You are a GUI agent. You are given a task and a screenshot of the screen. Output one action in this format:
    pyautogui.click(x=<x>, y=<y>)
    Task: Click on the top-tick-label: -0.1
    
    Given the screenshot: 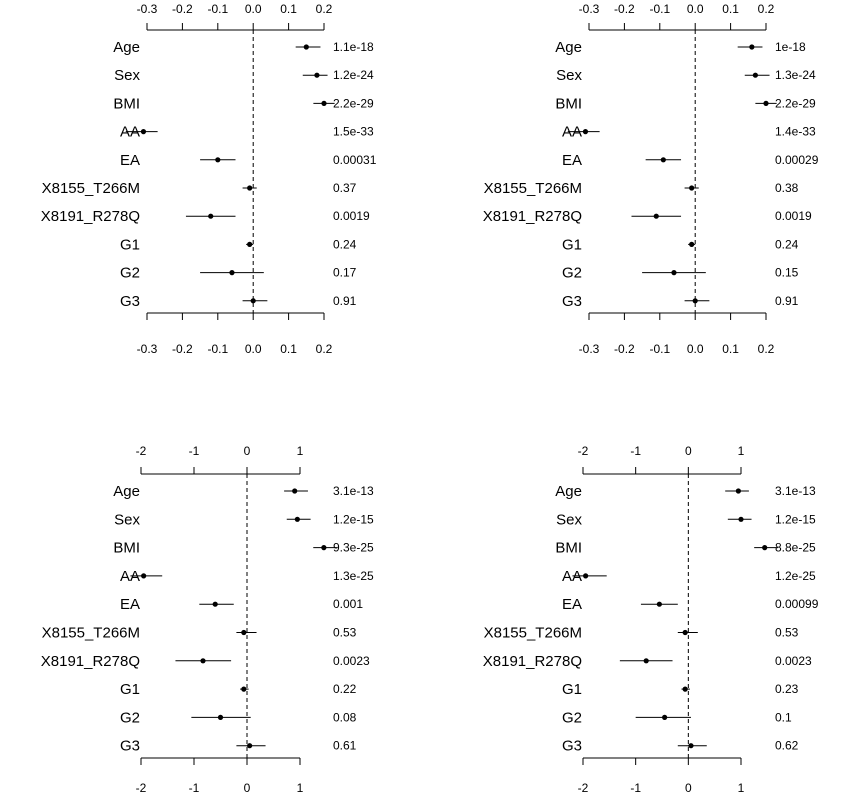 What is the action you would take?
    pyautogui.click(x=659, y=9)
    